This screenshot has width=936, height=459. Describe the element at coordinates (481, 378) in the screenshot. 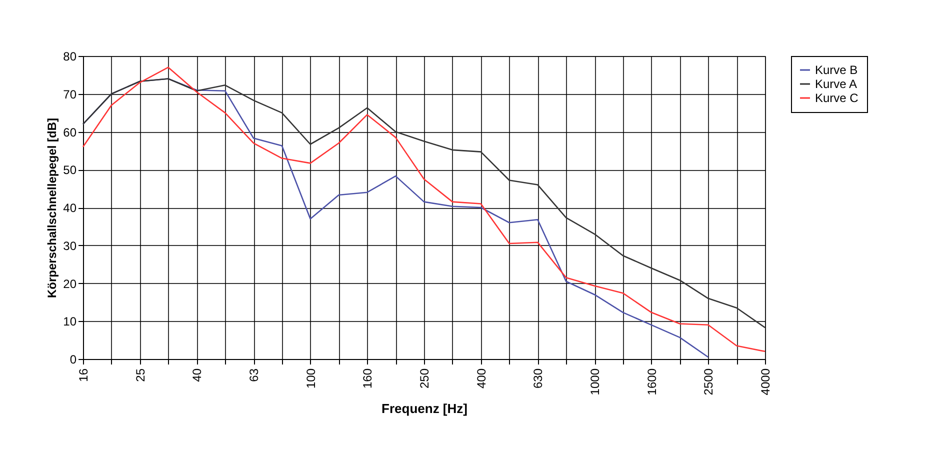

I see `x-tick-label: 400` at that location.